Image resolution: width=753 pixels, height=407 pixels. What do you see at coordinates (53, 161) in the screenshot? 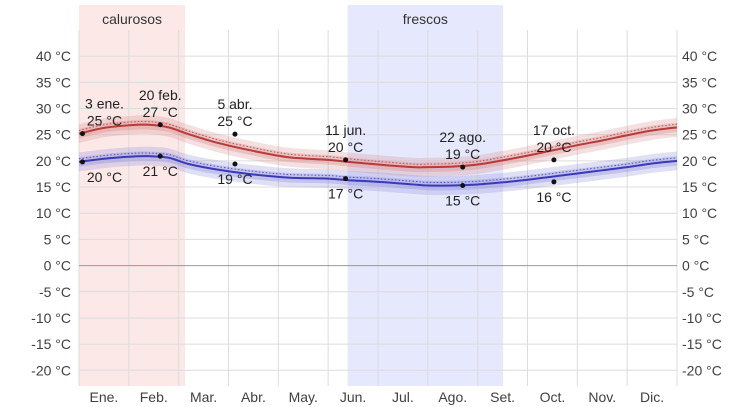
I see `y-tick-label-left: 20 °C` at bounding box center [53, 161].